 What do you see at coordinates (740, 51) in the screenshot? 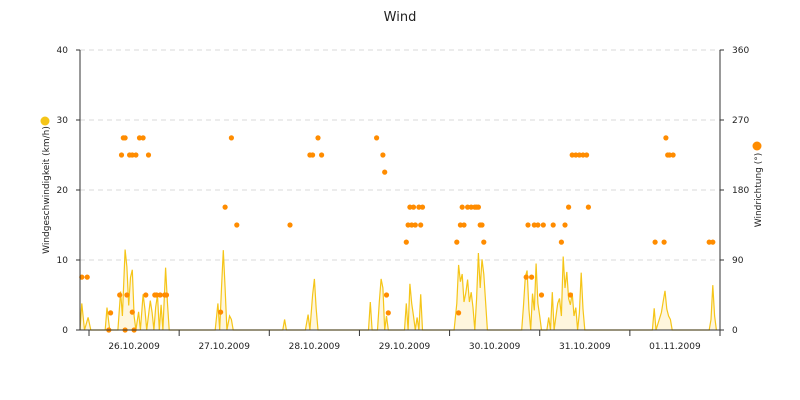
I see `right-tick-label: 360` at bounding box center [740, 51].